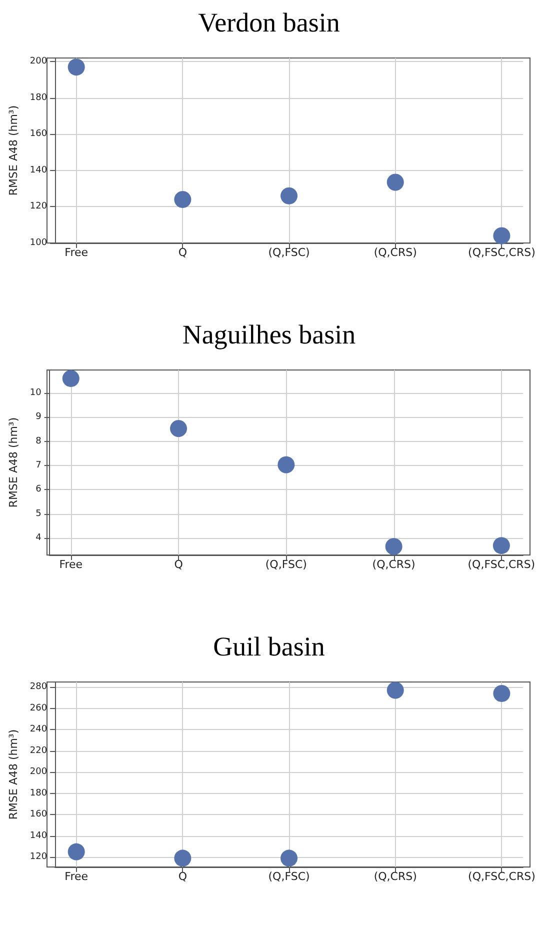  I want to click on y-tick-label: 4, so click(39, 538).